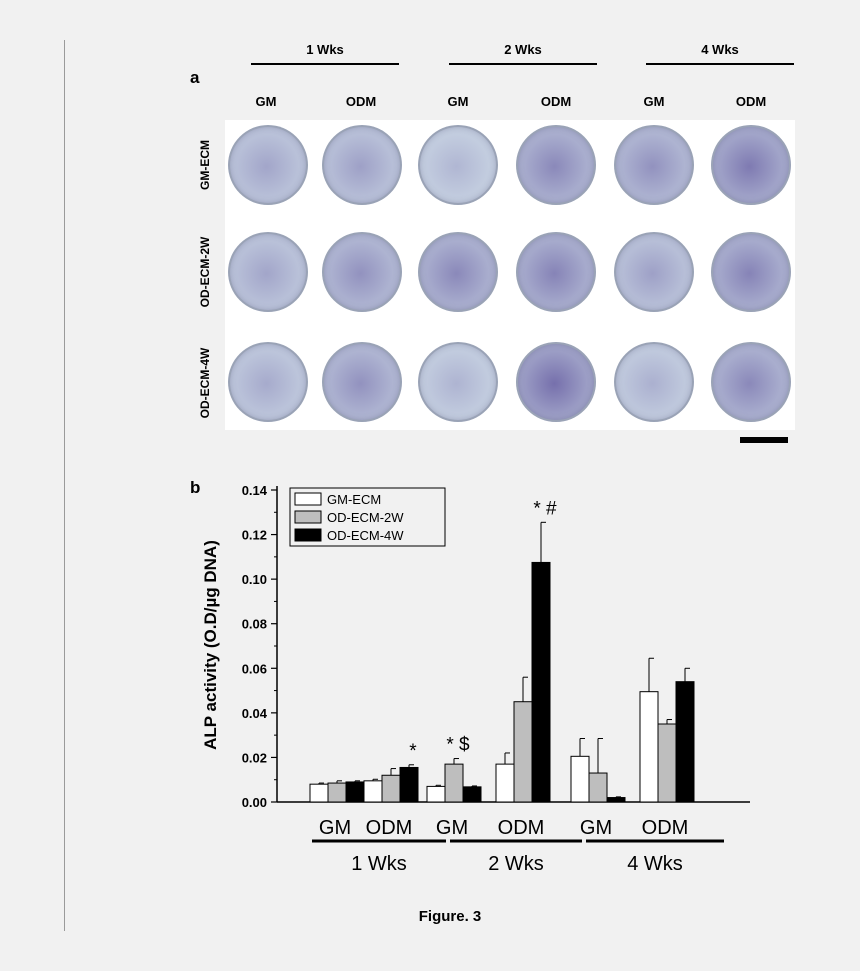  Describe the element at coordinates (254, 802) in the screenshot. I see `y-tick-label: 0.00` at that location.